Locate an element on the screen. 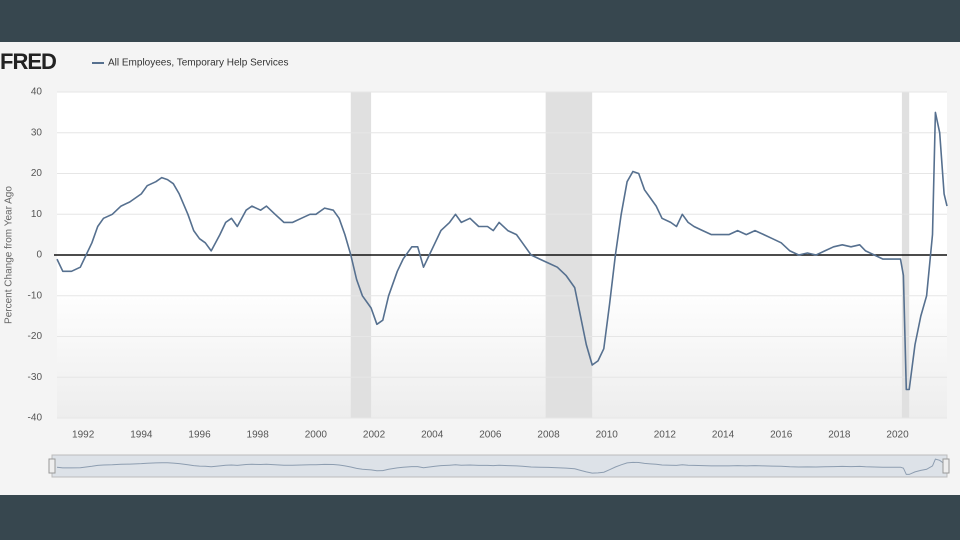 Image resolution: width=960 pixels, height=540 pixels. legend-label: All Employees, Temporary Help Services is located at coordinates (198, 63).